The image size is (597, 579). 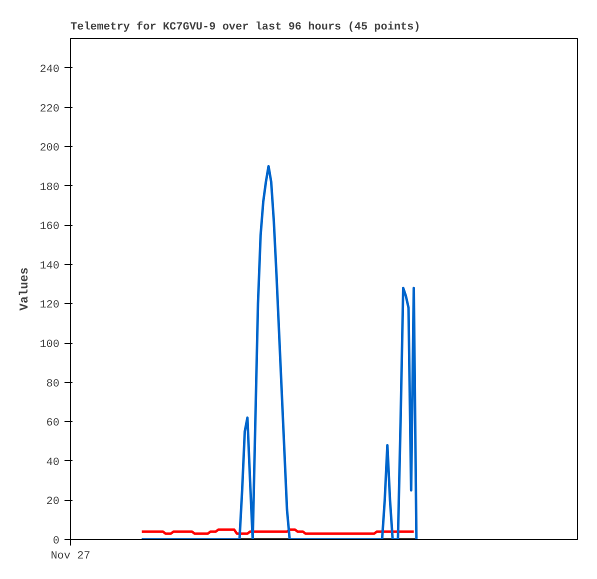 I want to click on y-tick-label: 100, so click(x=50, y=345).